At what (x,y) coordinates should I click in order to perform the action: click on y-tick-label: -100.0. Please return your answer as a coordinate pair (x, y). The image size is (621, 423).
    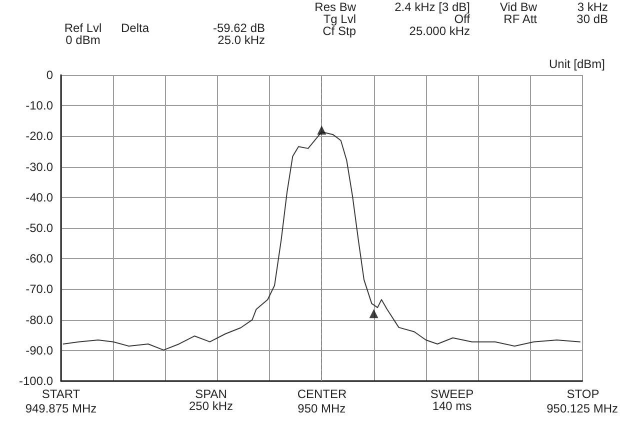
    Looking at the image, I should click on (36, 381).